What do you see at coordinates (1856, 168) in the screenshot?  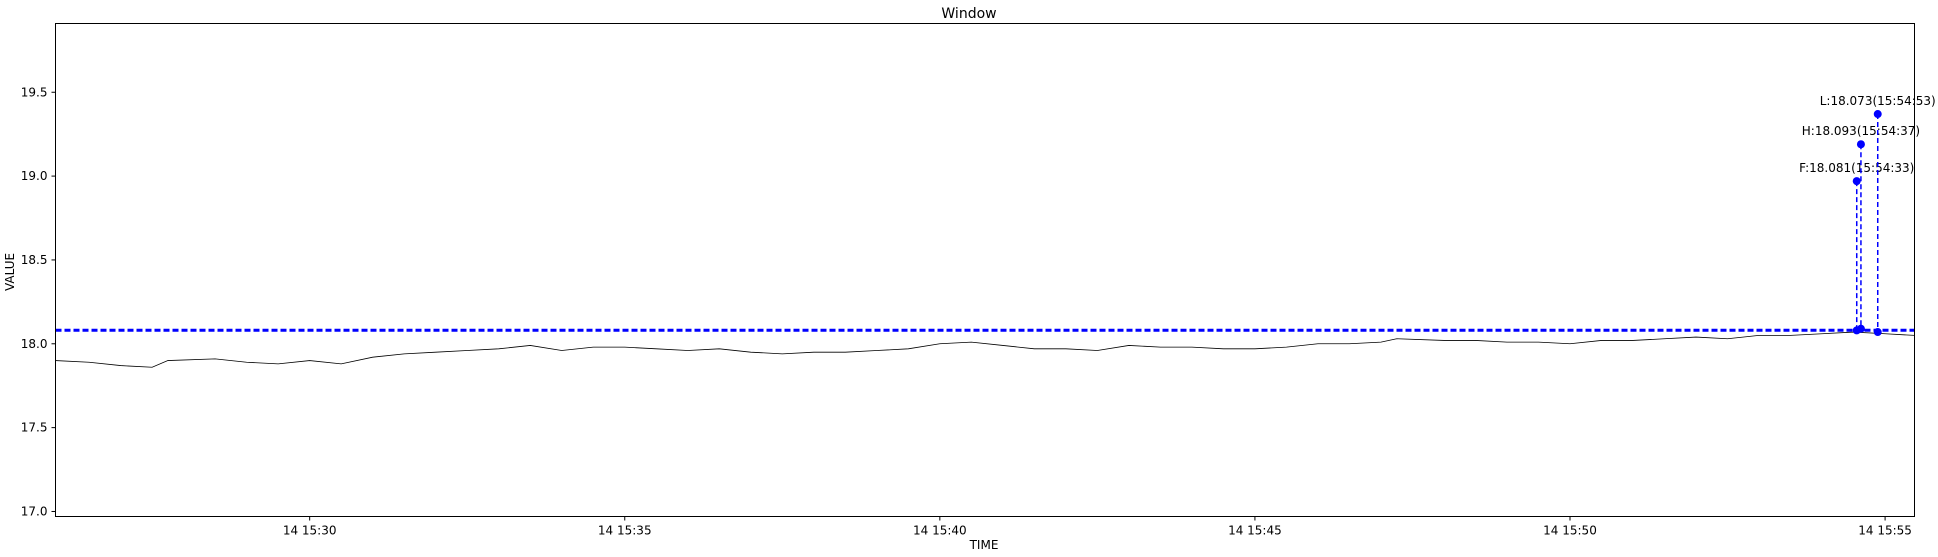 I see `marker-label: F:18.081(15:54:33)` at bounding box center [1856, 168].